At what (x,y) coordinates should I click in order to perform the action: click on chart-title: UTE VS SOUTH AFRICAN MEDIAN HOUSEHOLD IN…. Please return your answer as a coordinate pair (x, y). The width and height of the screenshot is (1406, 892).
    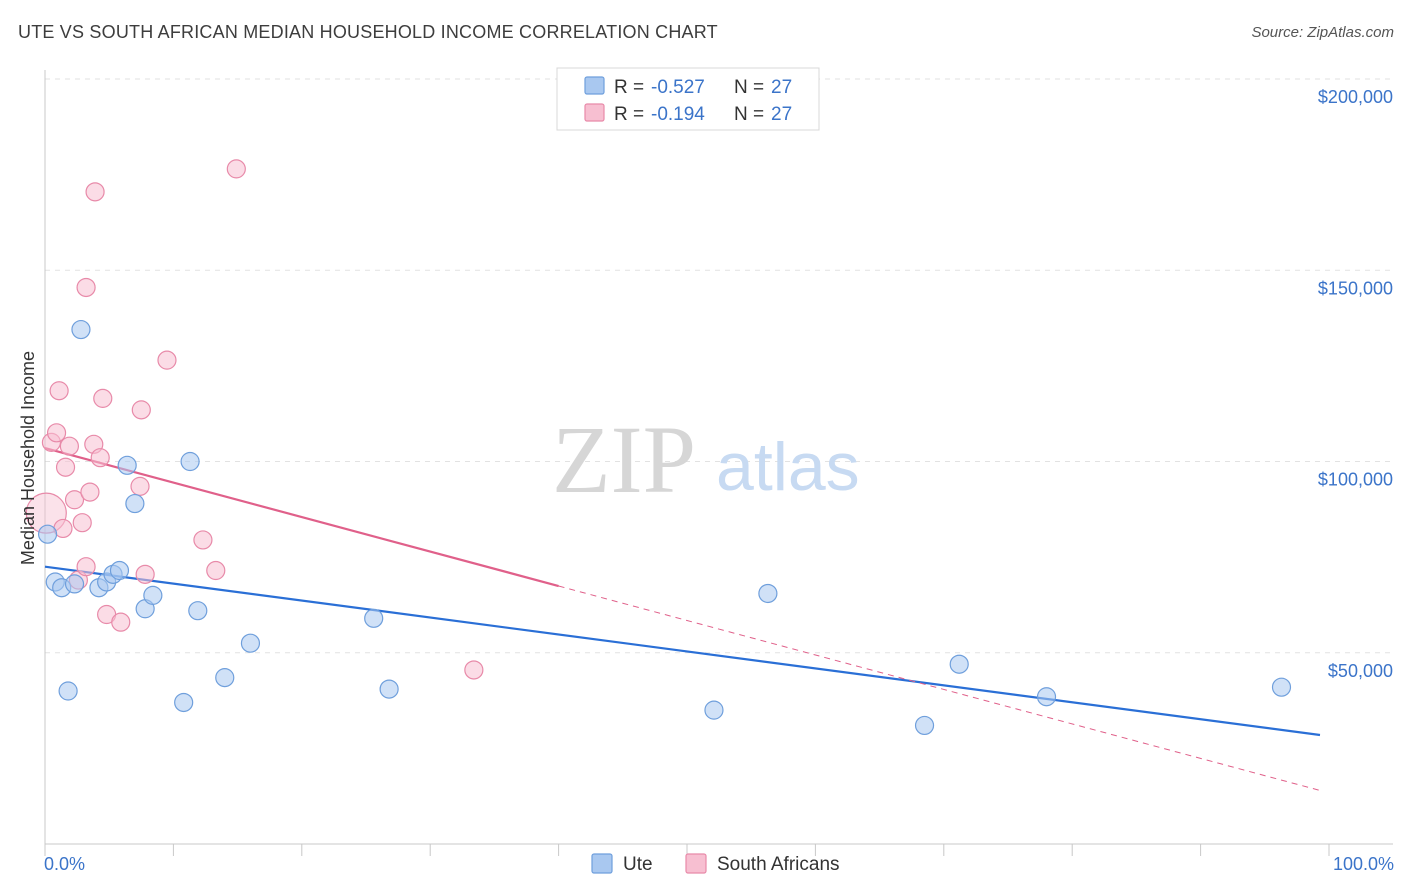
    Looking at the image, I should click on (368, 32).